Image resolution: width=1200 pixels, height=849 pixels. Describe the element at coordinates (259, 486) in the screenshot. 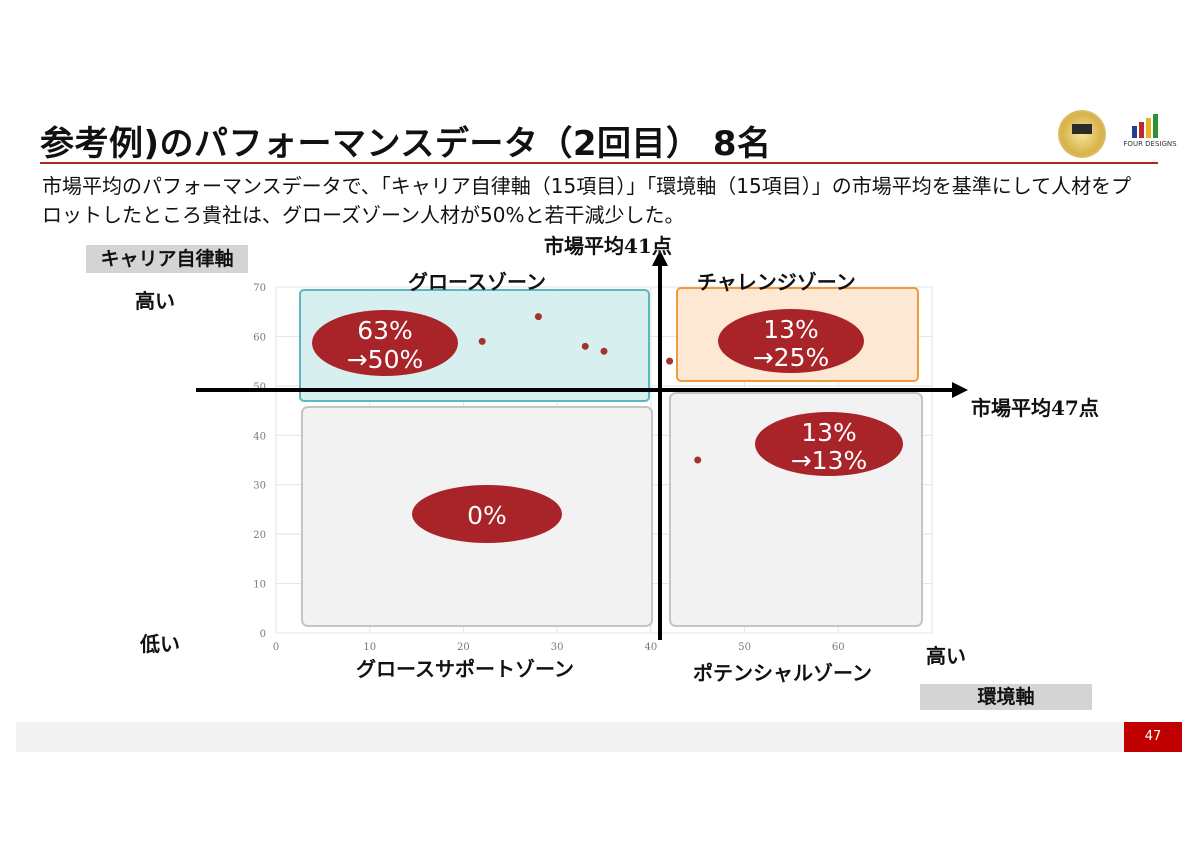

I see `y-tick-label: 30` at that location.